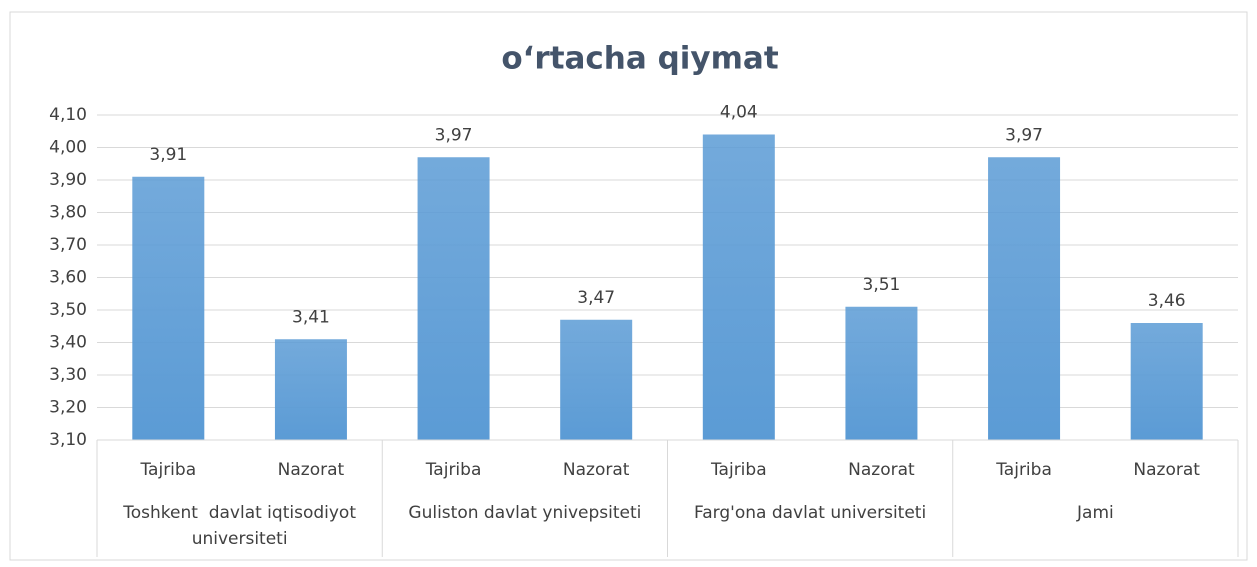  What do you see at coordinates (311, 317) in the screenshot?
I see `value-label: 3,41` at bounding box center [311, 317].